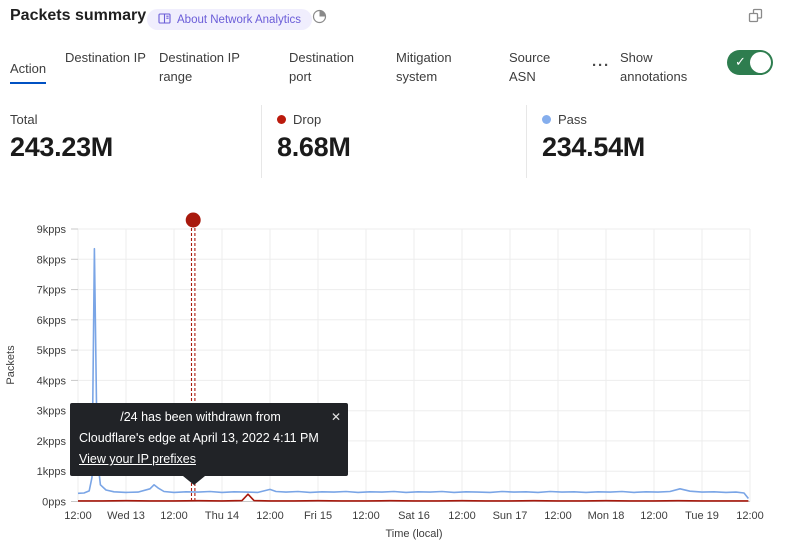 This screenshot has width=785, height=555. Describe the element at coordinates (654, 67) in the screenshot. I see `show-annotations-label: Show annotations` at that location.